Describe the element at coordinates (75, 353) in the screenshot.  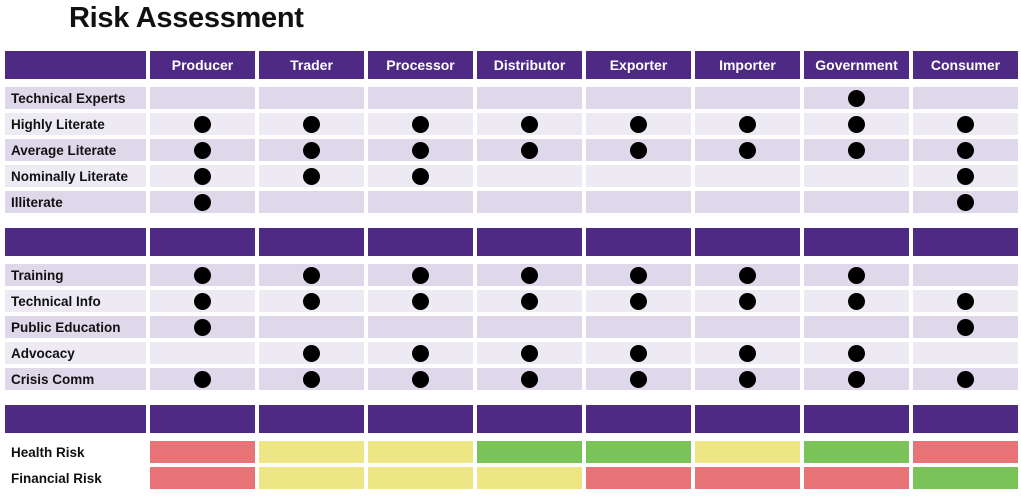
I see `row-label: Advocacy` at that location.